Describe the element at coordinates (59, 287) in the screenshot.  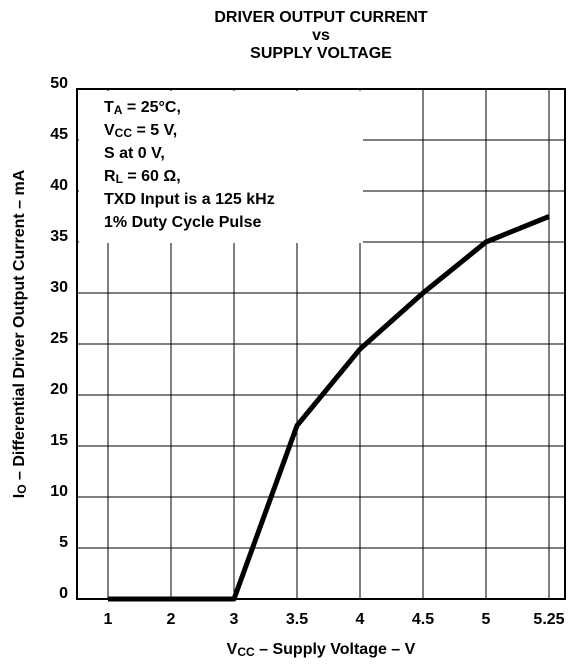
I see `y-tick-label: 30` at that location.